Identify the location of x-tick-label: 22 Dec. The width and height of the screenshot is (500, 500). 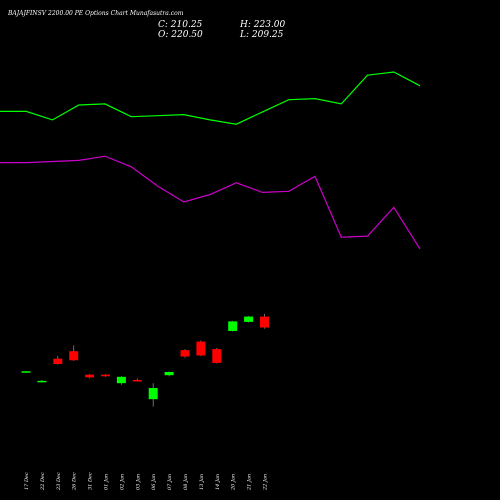
(43, 481).